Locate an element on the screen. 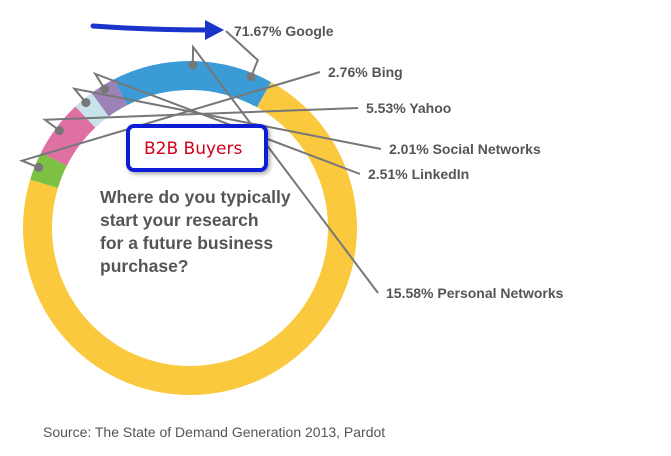  question-line-3: for a future business is located at coordinates (186, 243).